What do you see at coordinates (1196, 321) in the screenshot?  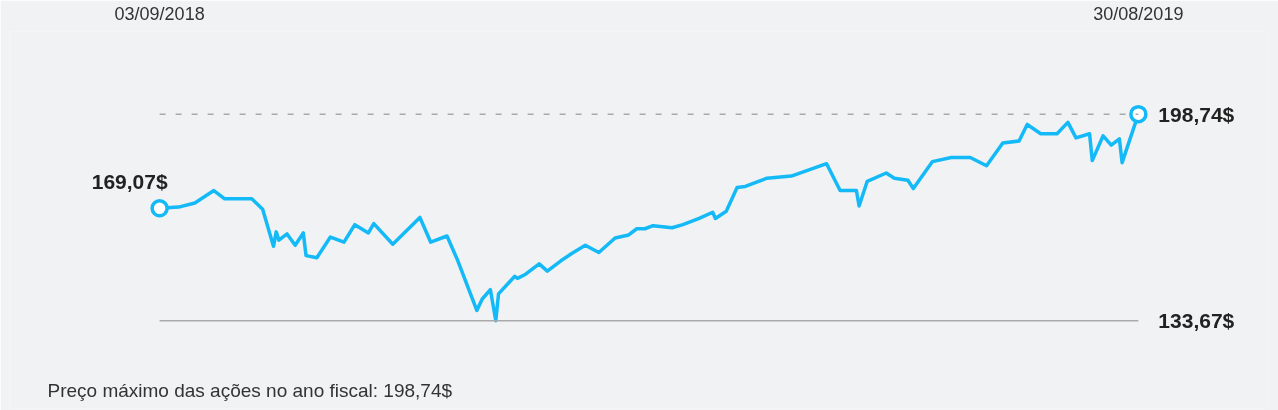 I see `y-tick-label: 133,67$` at bounding box center [1196, 321].